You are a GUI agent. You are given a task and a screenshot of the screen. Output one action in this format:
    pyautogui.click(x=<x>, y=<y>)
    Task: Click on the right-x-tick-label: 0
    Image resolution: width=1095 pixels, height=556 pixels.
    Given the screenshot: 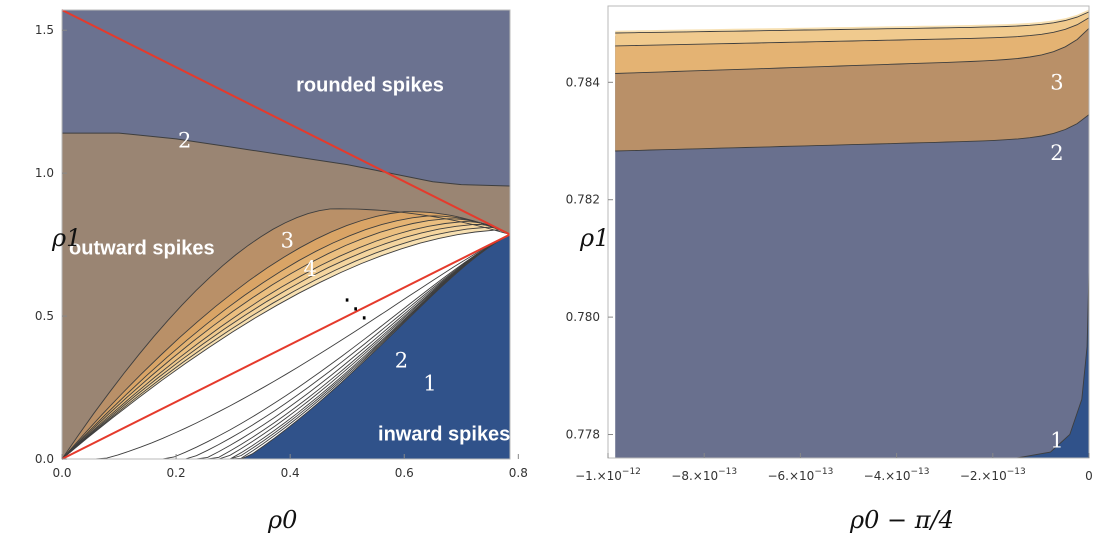 What is the action you would take?
    pyautogui.click(x=1089, y=476)
    